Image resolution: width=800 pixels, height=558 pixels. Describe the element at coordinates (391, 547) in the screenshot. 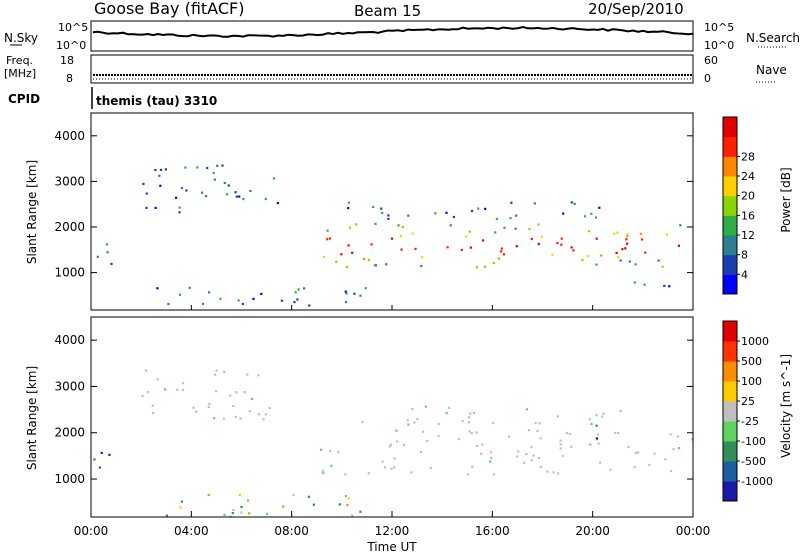

I see `xlabel: Time UT` at that location.